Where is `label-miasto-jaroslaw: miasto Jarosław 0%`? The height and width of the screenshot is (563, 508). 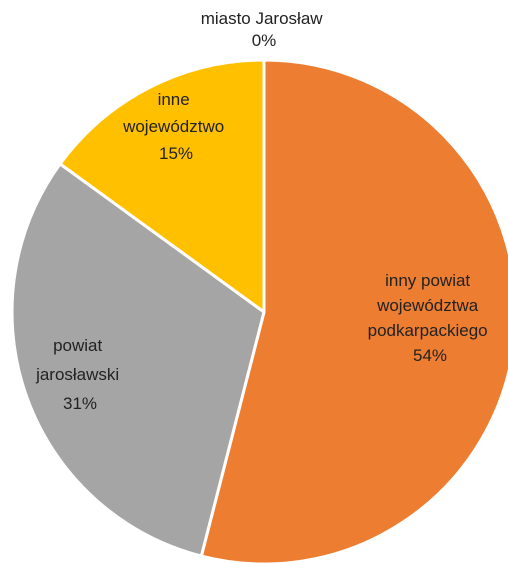 label-miasto-jaroslaw: miasto Jarosław 0% is located at coordinates (264, 29).